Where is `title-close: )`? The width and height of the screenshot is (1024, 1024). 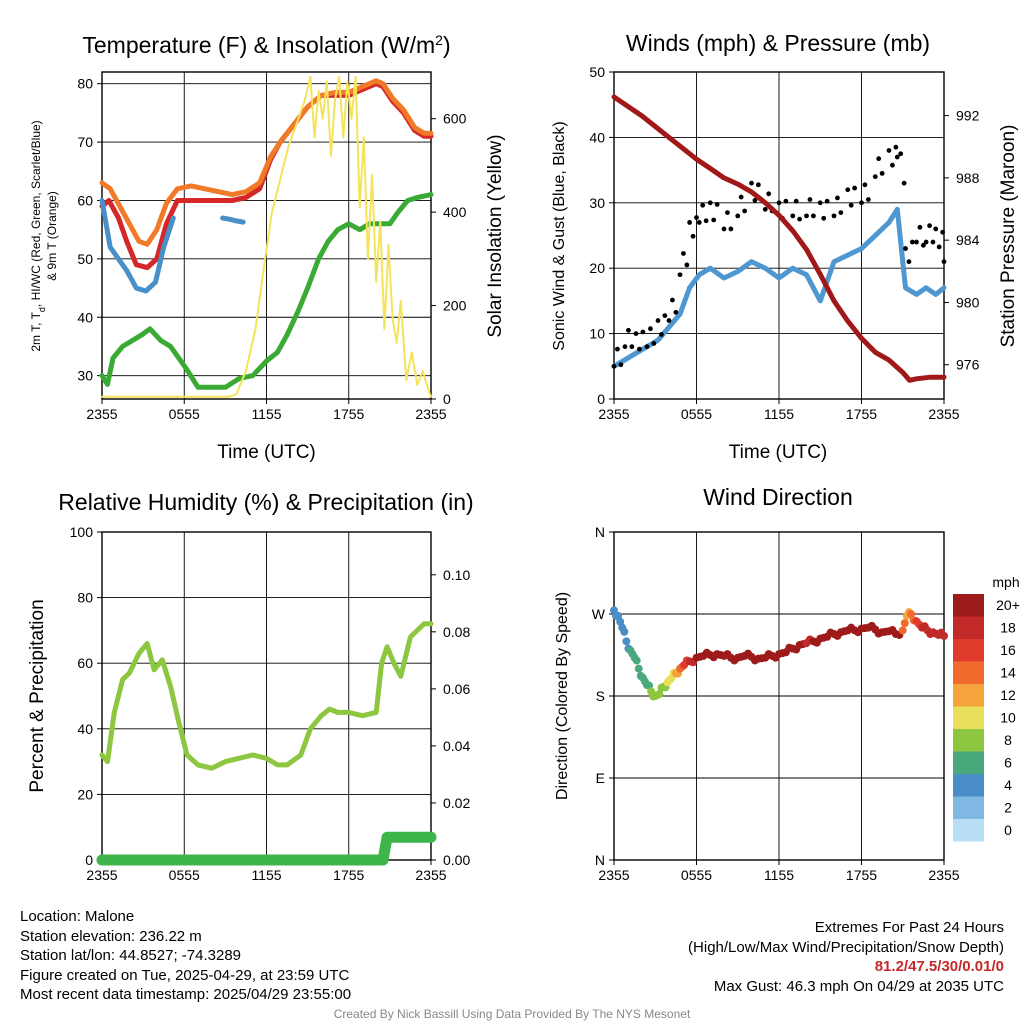
title-close: ) is located at coordinates (447, 45).